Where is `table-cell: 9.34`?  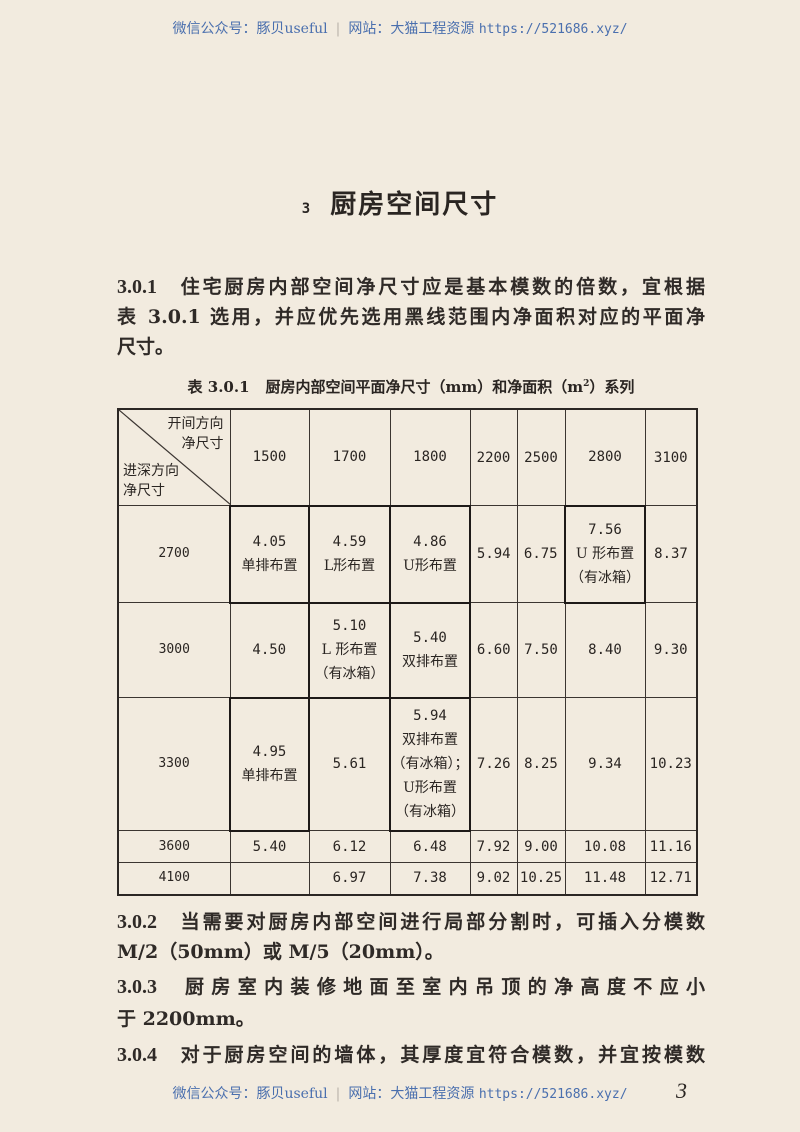
table-cell: 9.34 is located at coordinates (605, 764).